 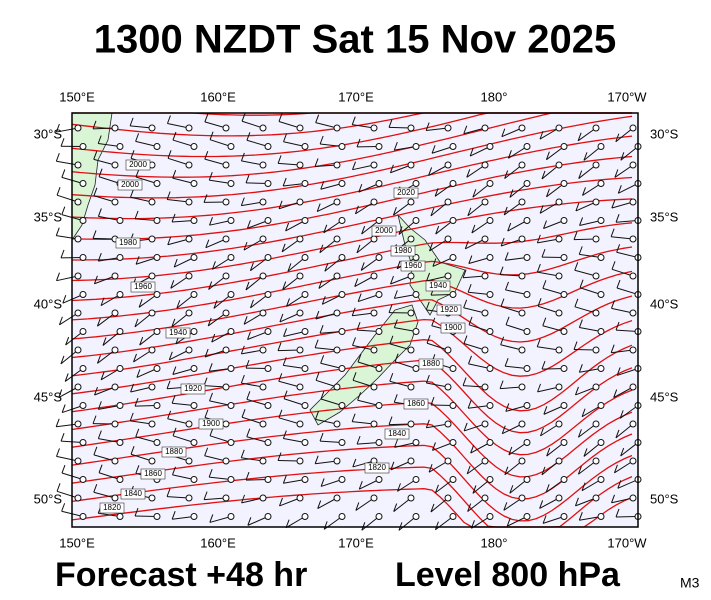 What do you see at coordinates (664, 396) in the screenshot?
I see `latitude-label: 45°S` at bounding box center [664, 396].